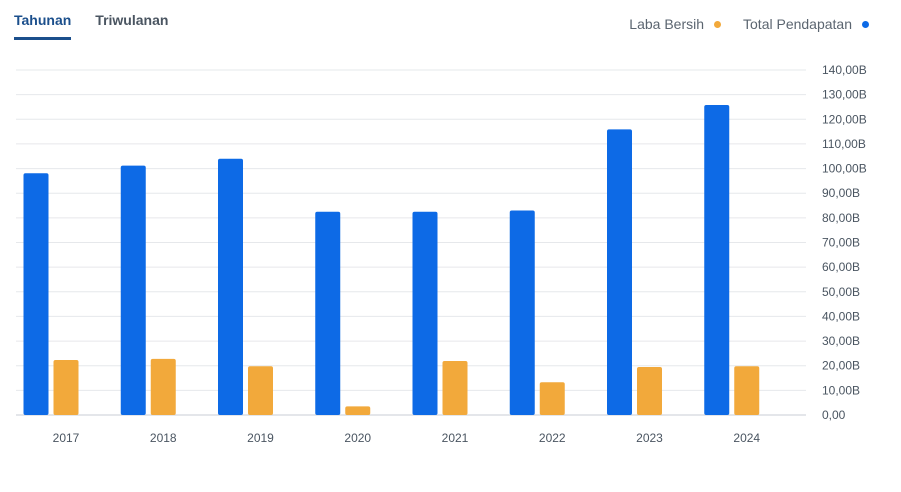  Describe the element at coordinates (834, 415) in the screenshot. I see `y-tick-label: 0,00` at that location.